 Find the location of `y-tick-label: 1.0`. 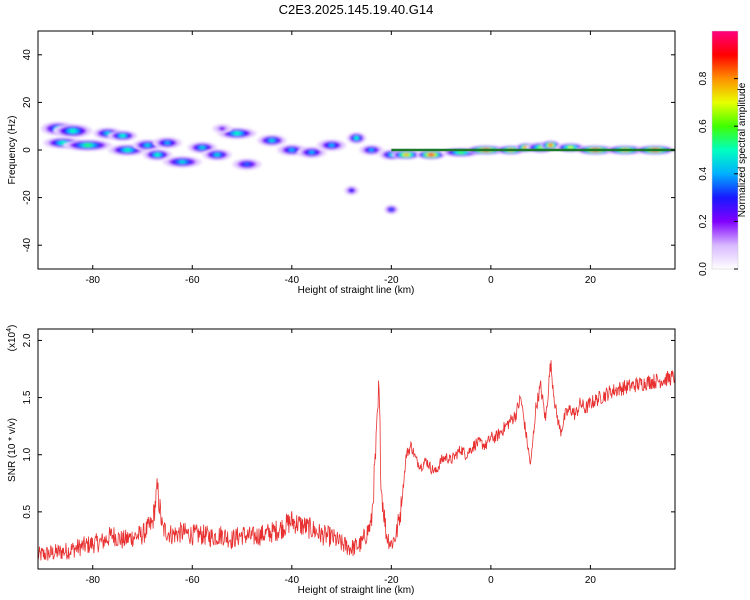

y-tick-label: 1.0 is located at coordinates (27, 454).